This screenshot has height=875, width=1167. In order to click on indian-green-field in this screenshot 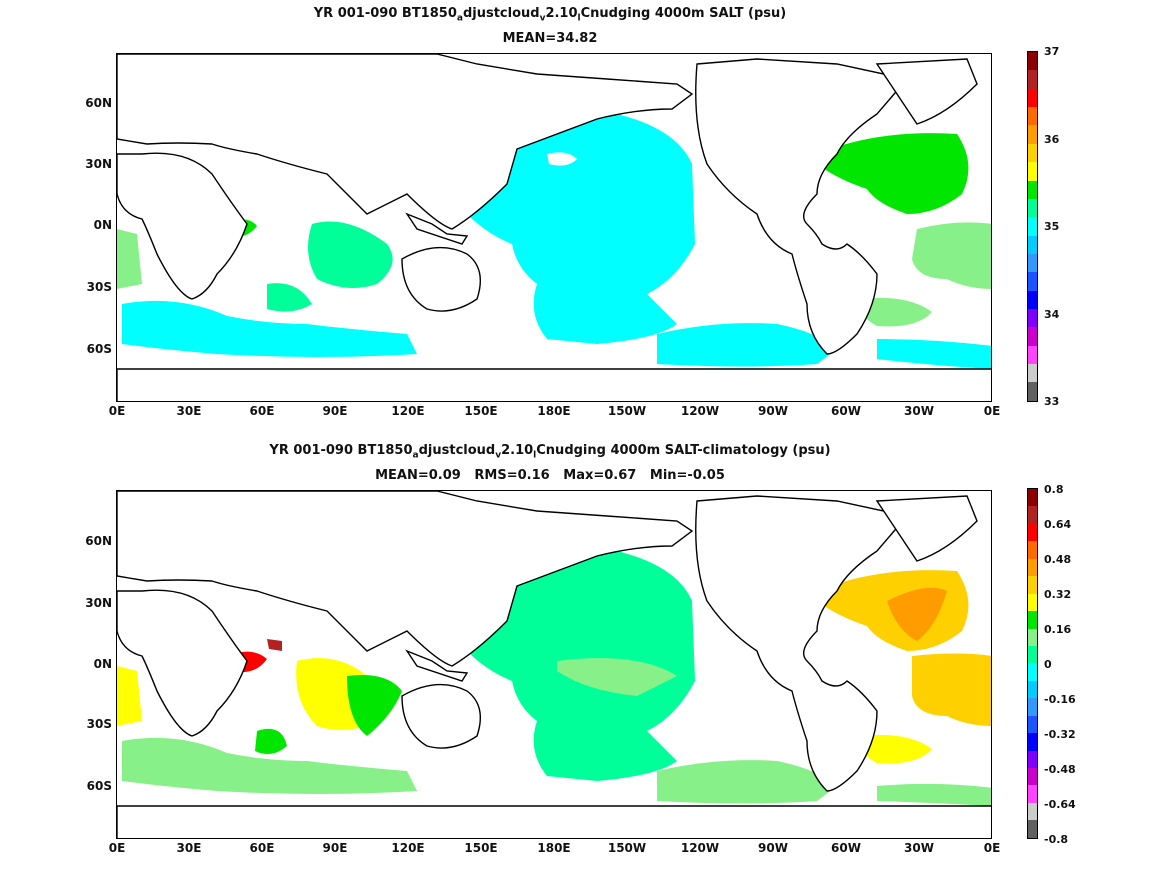, I will do `click(374, 705)`.